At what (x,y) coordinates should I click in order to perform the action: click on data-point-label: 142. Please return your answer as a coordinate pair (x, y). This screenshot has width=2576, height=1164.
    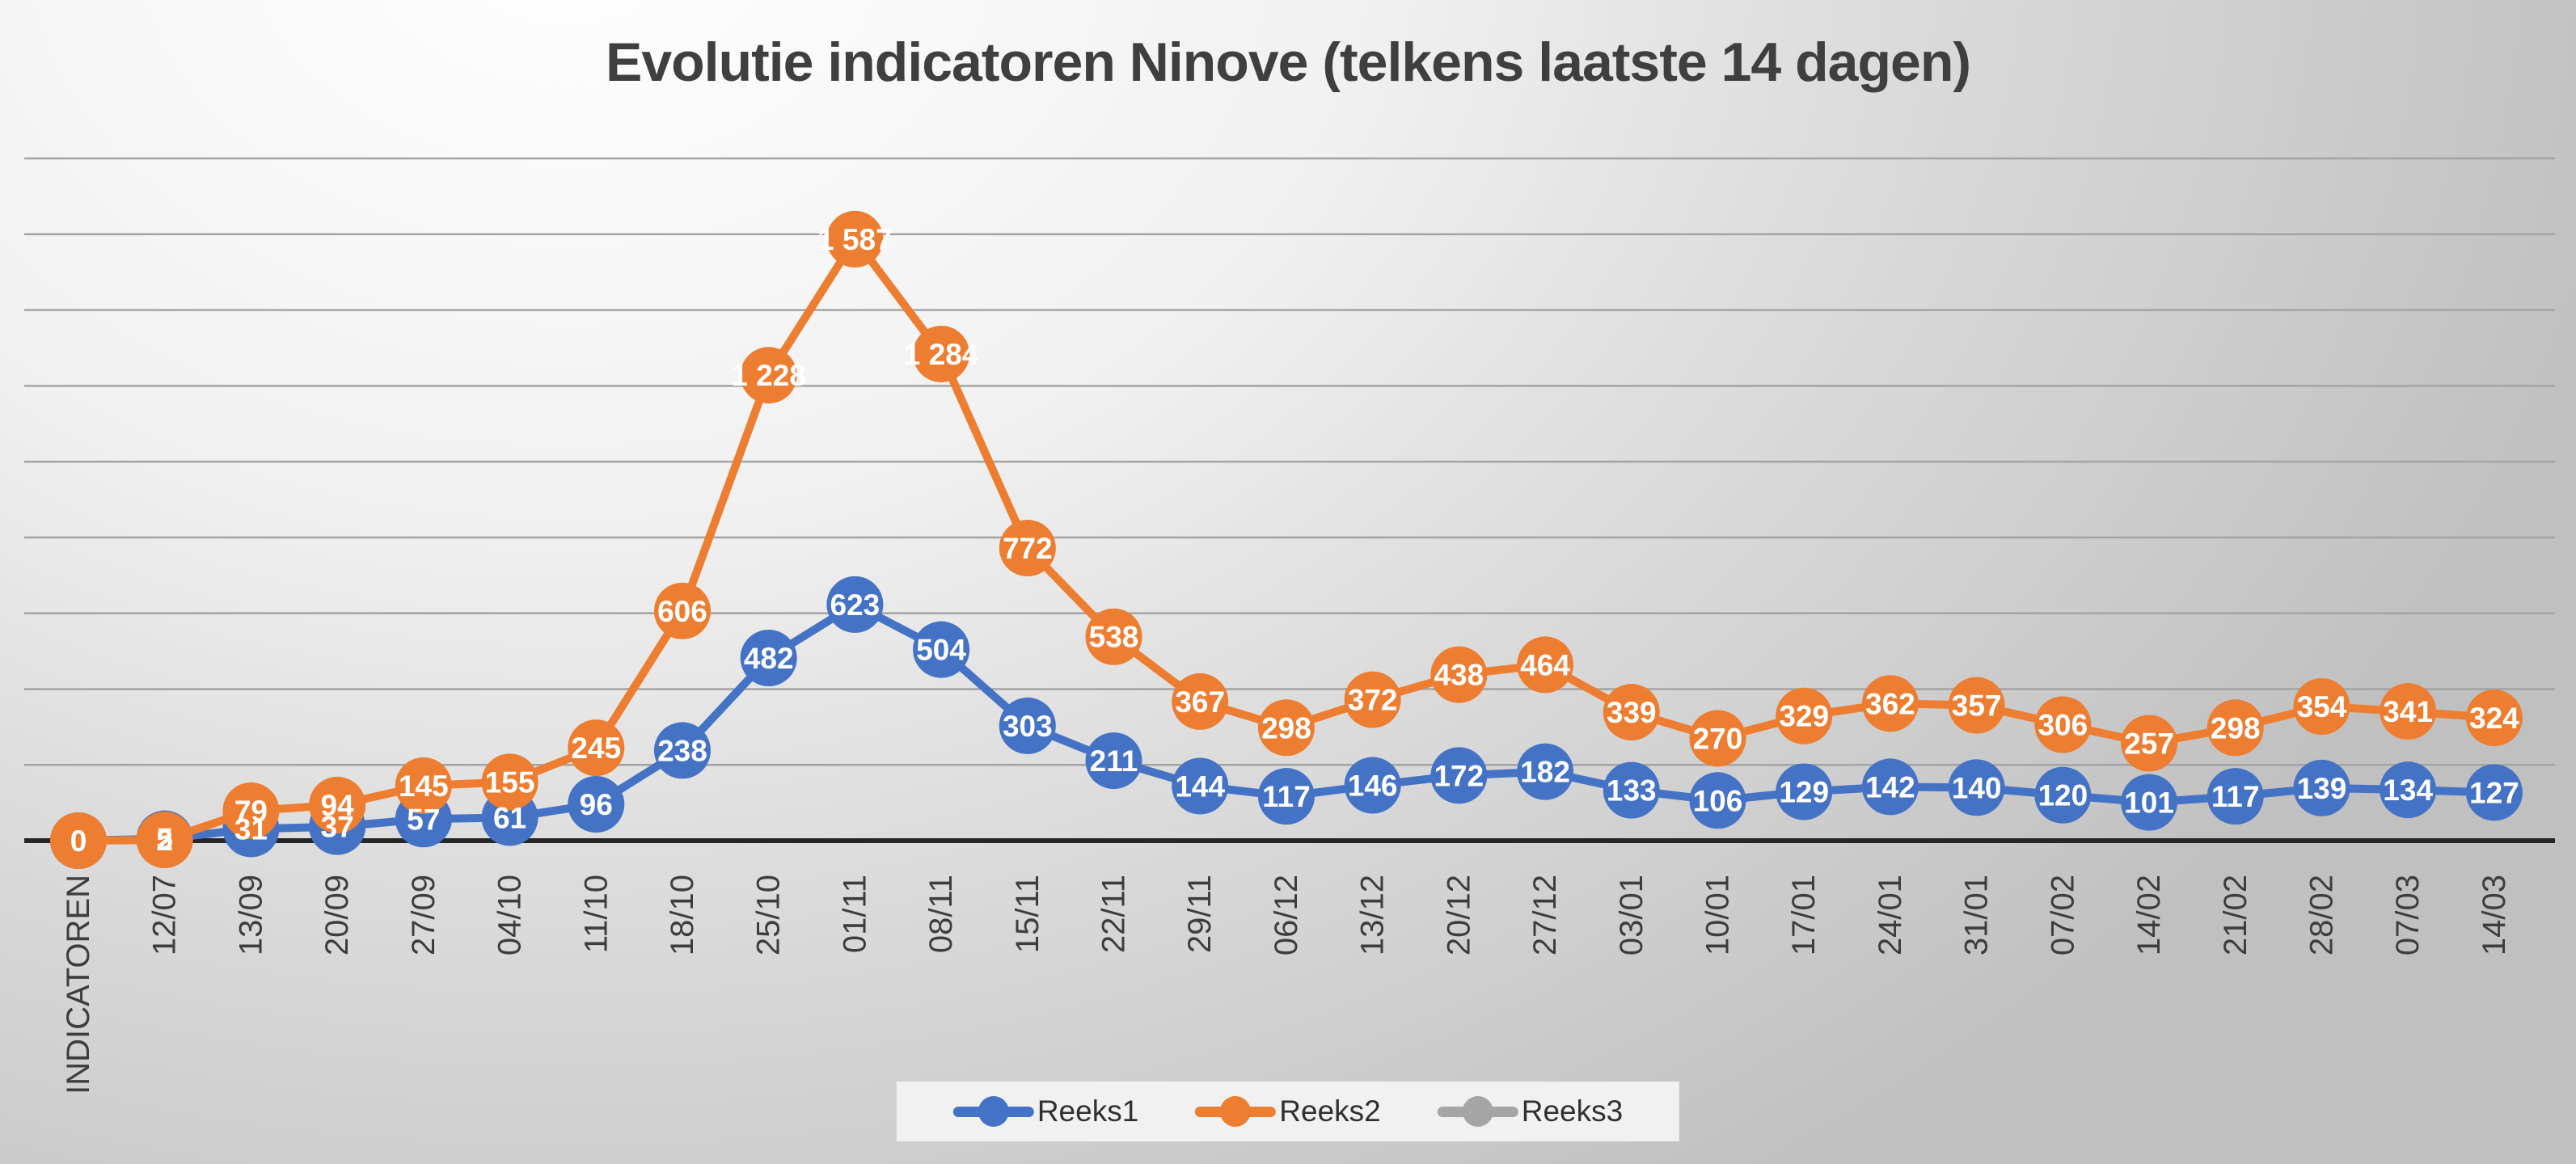
    Looking at the image, I should click on (1890, 786).